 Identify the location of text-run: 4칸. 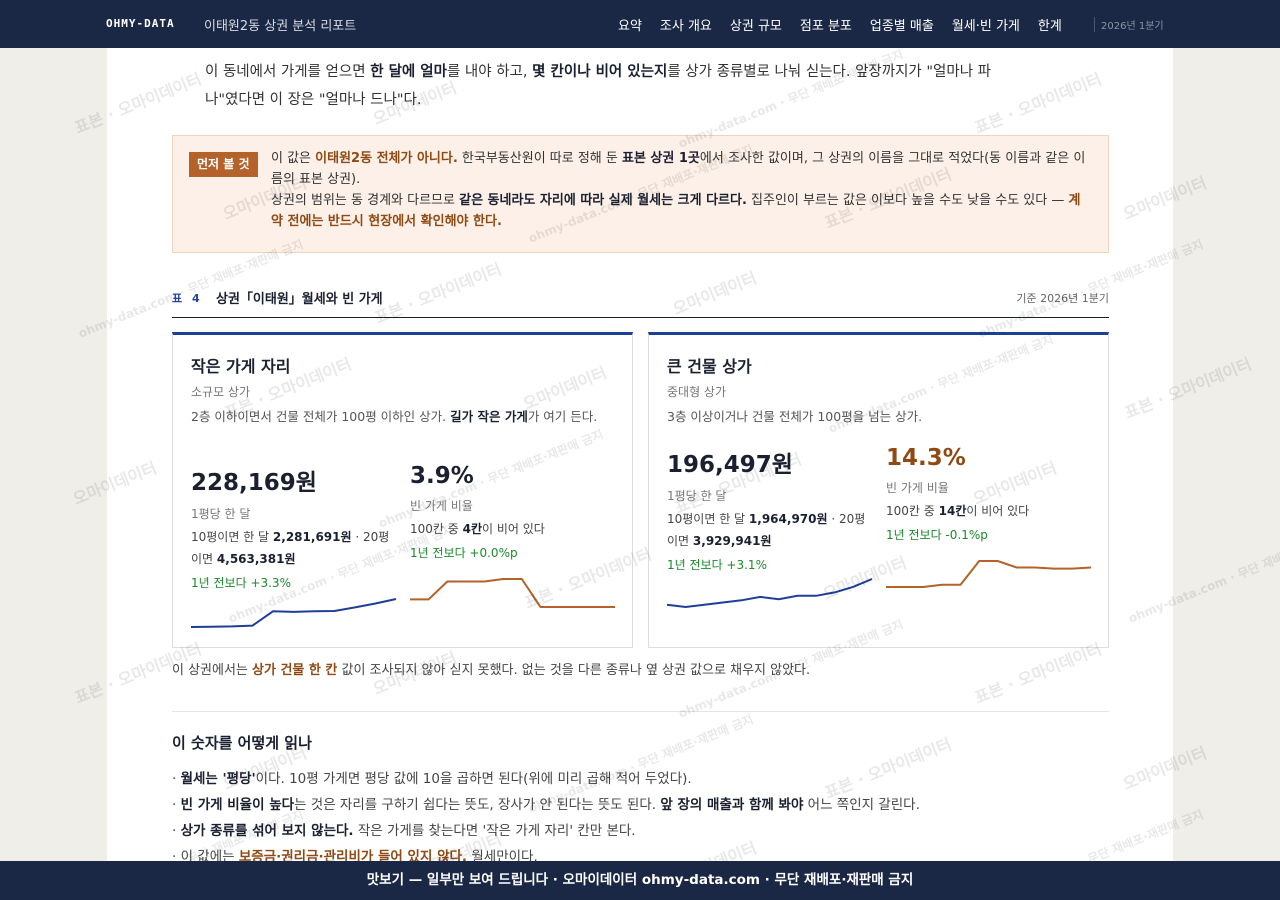
(472, 529).